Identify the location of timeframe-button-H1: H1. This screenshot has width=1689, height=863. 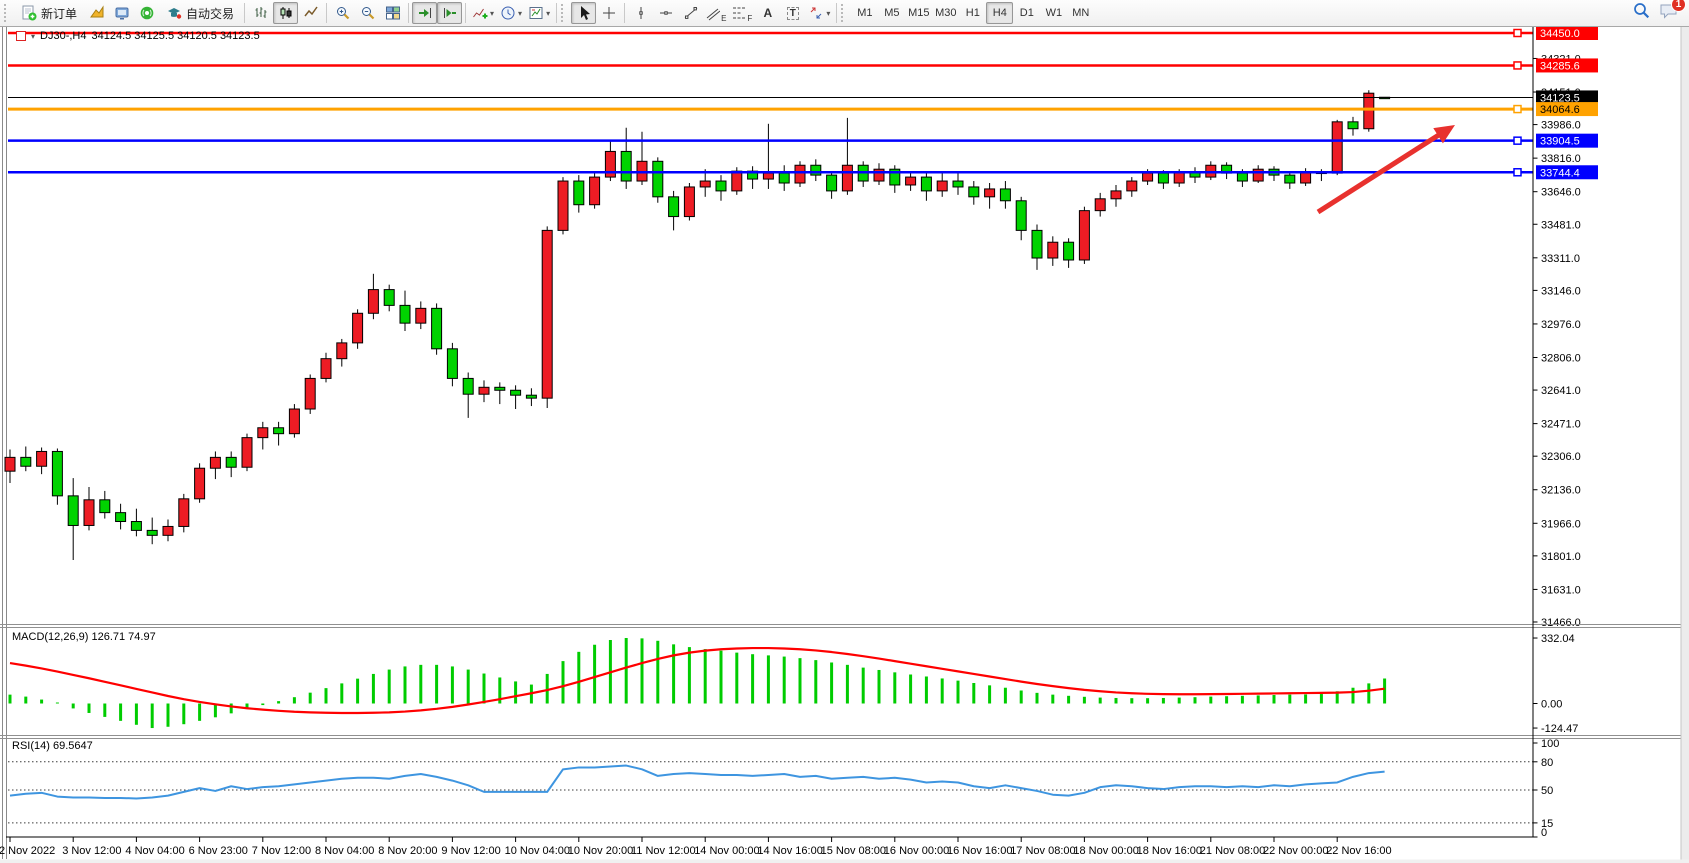
(972, 13).